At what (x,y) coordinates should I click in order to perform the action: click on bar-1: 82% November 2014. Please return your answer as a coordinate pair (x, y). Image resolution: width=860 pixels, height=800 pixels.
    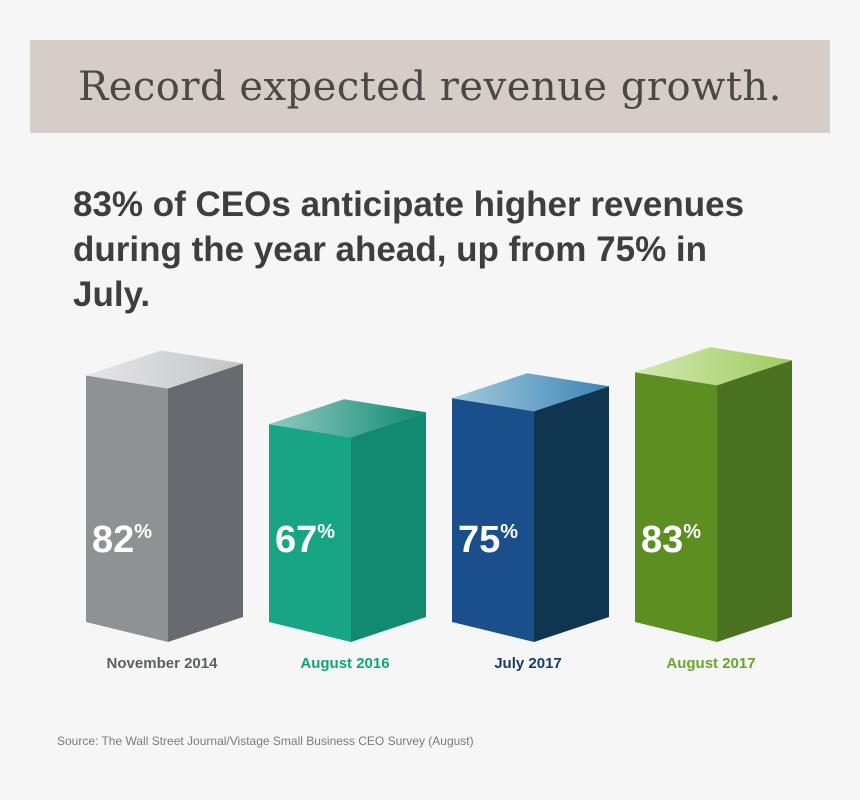
    Looking at the image, I should click on (164, 511).